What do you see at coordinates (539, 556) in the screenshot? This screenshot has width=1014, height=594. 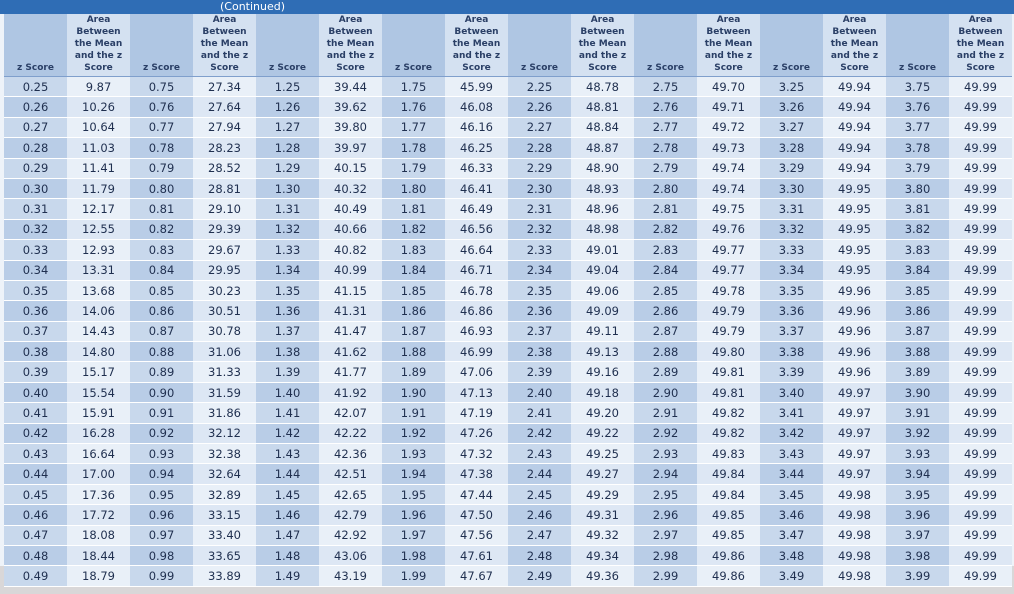 I see `z-cell: 2.48` at bounding box center [539, 556].